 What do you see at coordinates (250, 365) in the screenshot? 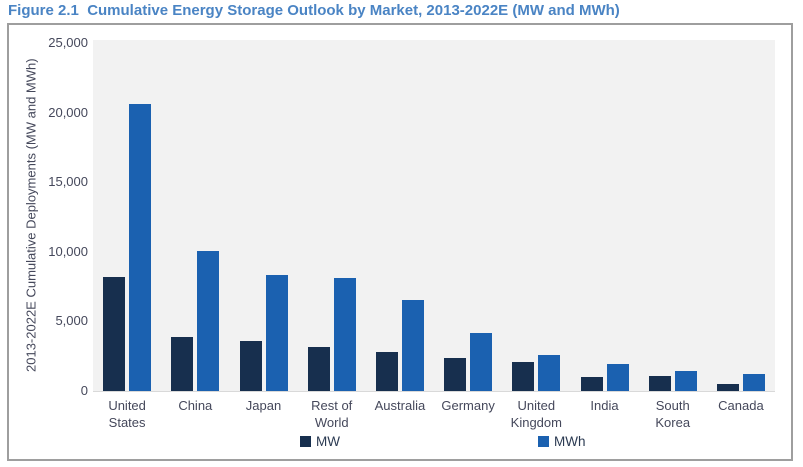
I see `bar-mw-japan` at bounding box center [250, 365].